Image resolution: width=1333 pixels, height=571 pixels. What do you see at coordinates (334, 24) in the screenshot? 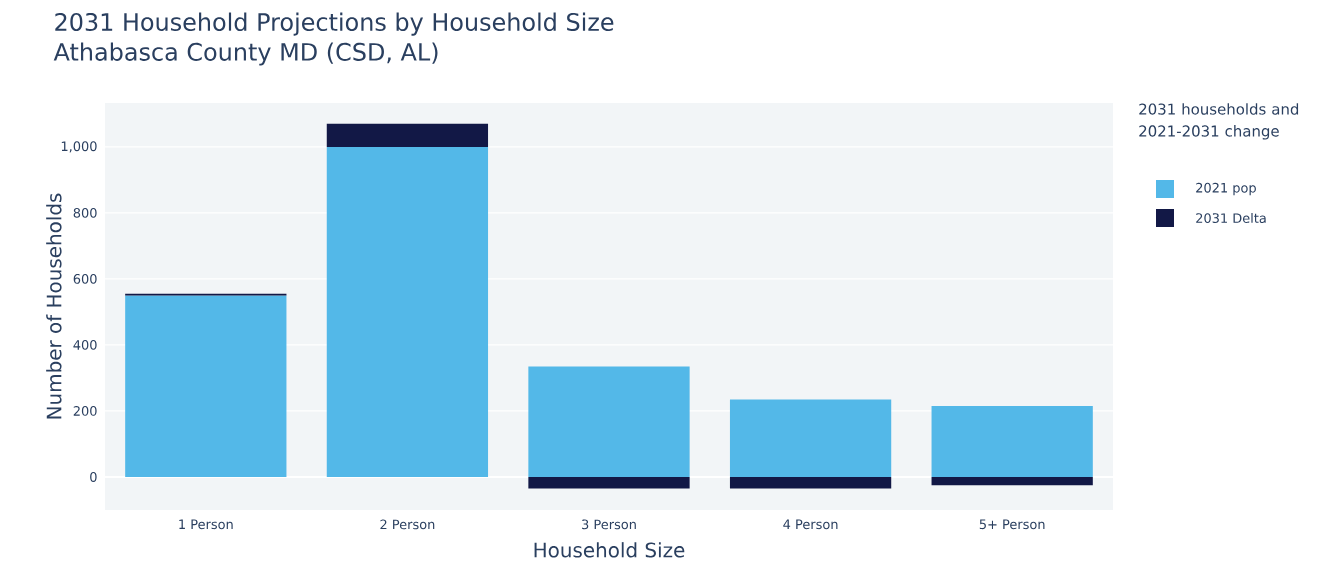
I see `chart-title: 2031 Household Projections by Household Size` at bounding box center [334, 24].